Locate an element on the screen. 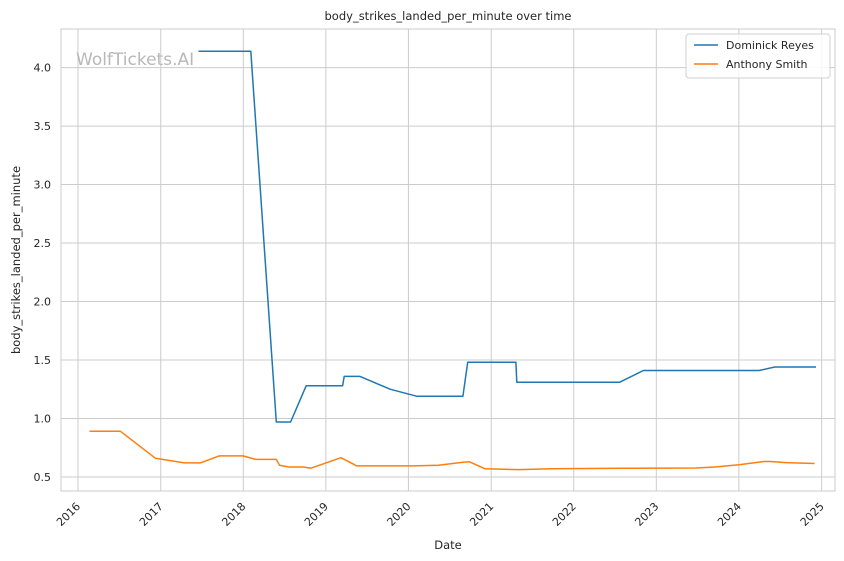 Image resolution: width=844 pixels, height=561 pixels. watermark: WolfTickets.AI is located at coordinates (135, 60).